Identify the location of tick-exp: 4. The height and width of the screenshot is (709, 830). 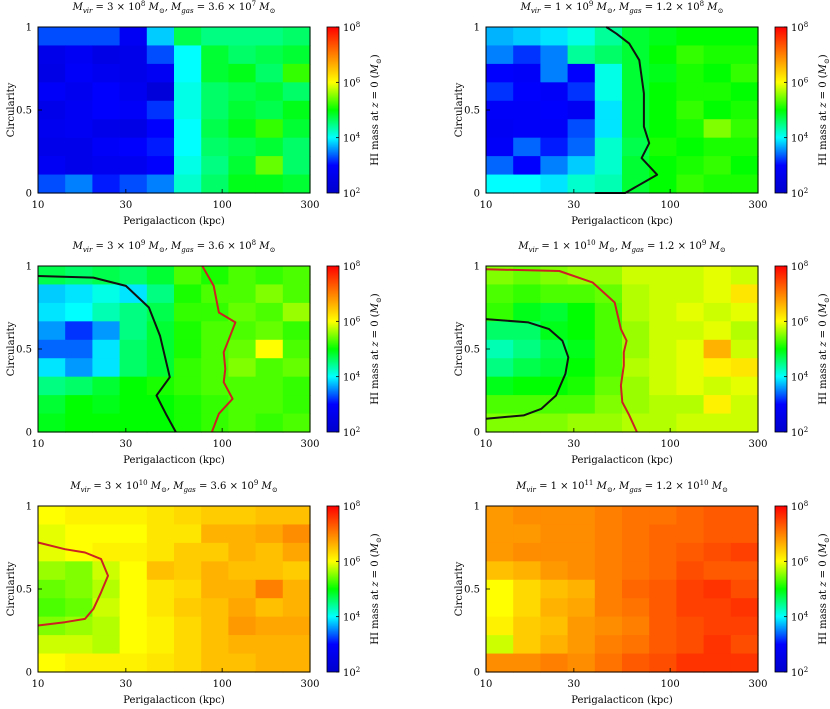
(358, 136).